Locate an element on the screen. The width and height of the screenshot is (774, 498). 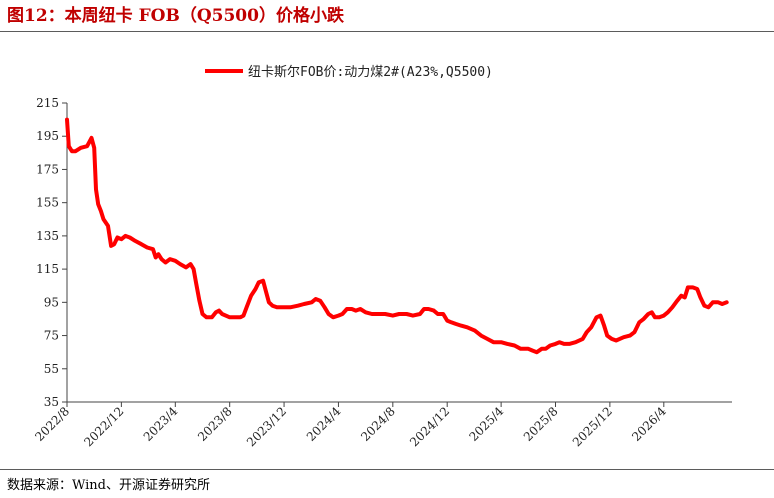
x-tick-label: 2024/8 is located at coordinates (378, 424).